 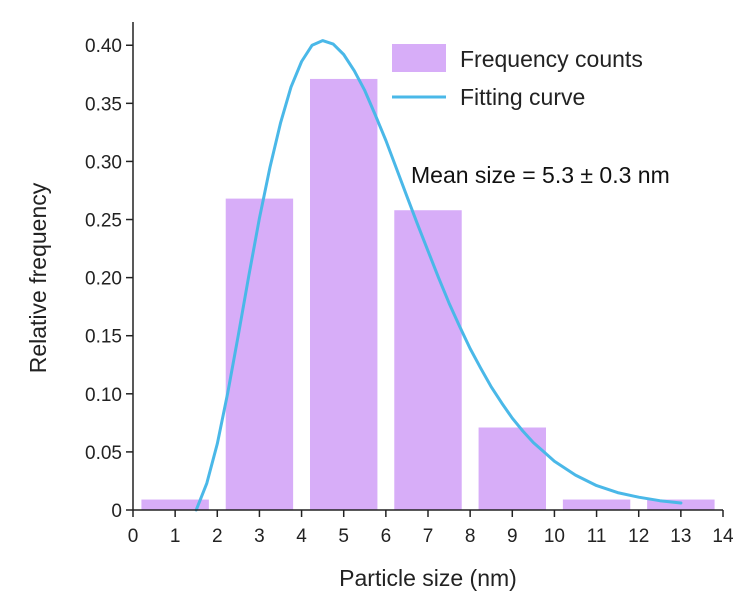 I want to click on x-tick-label-1: 1, so click(x=175, y=536).